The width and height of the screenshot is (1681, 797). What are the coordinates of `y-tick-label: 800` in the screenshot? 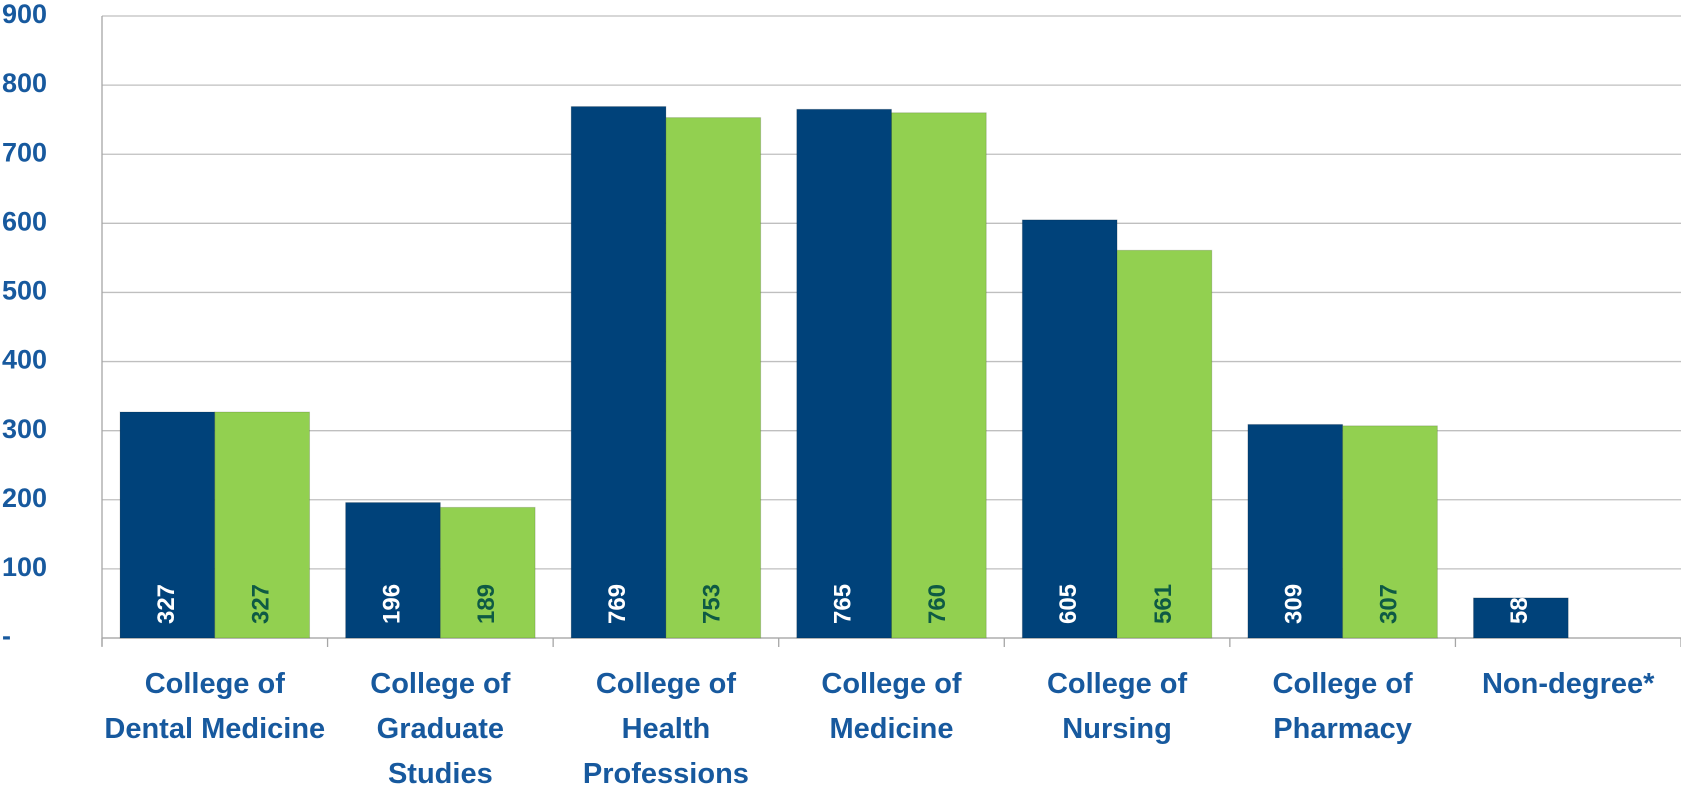 It's located at (24, 83).